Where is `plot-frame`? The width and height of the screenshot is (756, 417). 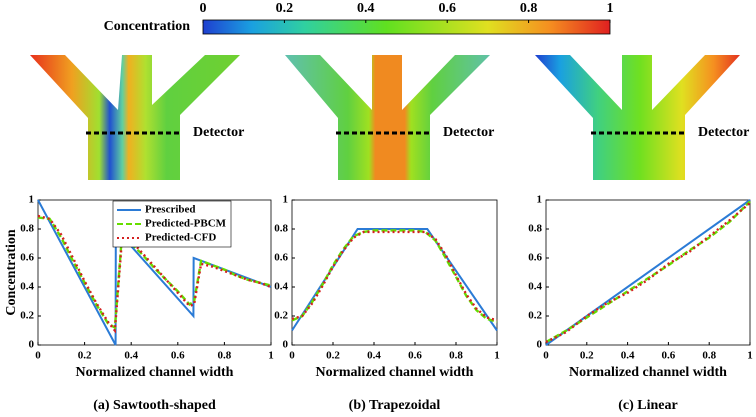 plot-frame is located at coordinates (394, 272).